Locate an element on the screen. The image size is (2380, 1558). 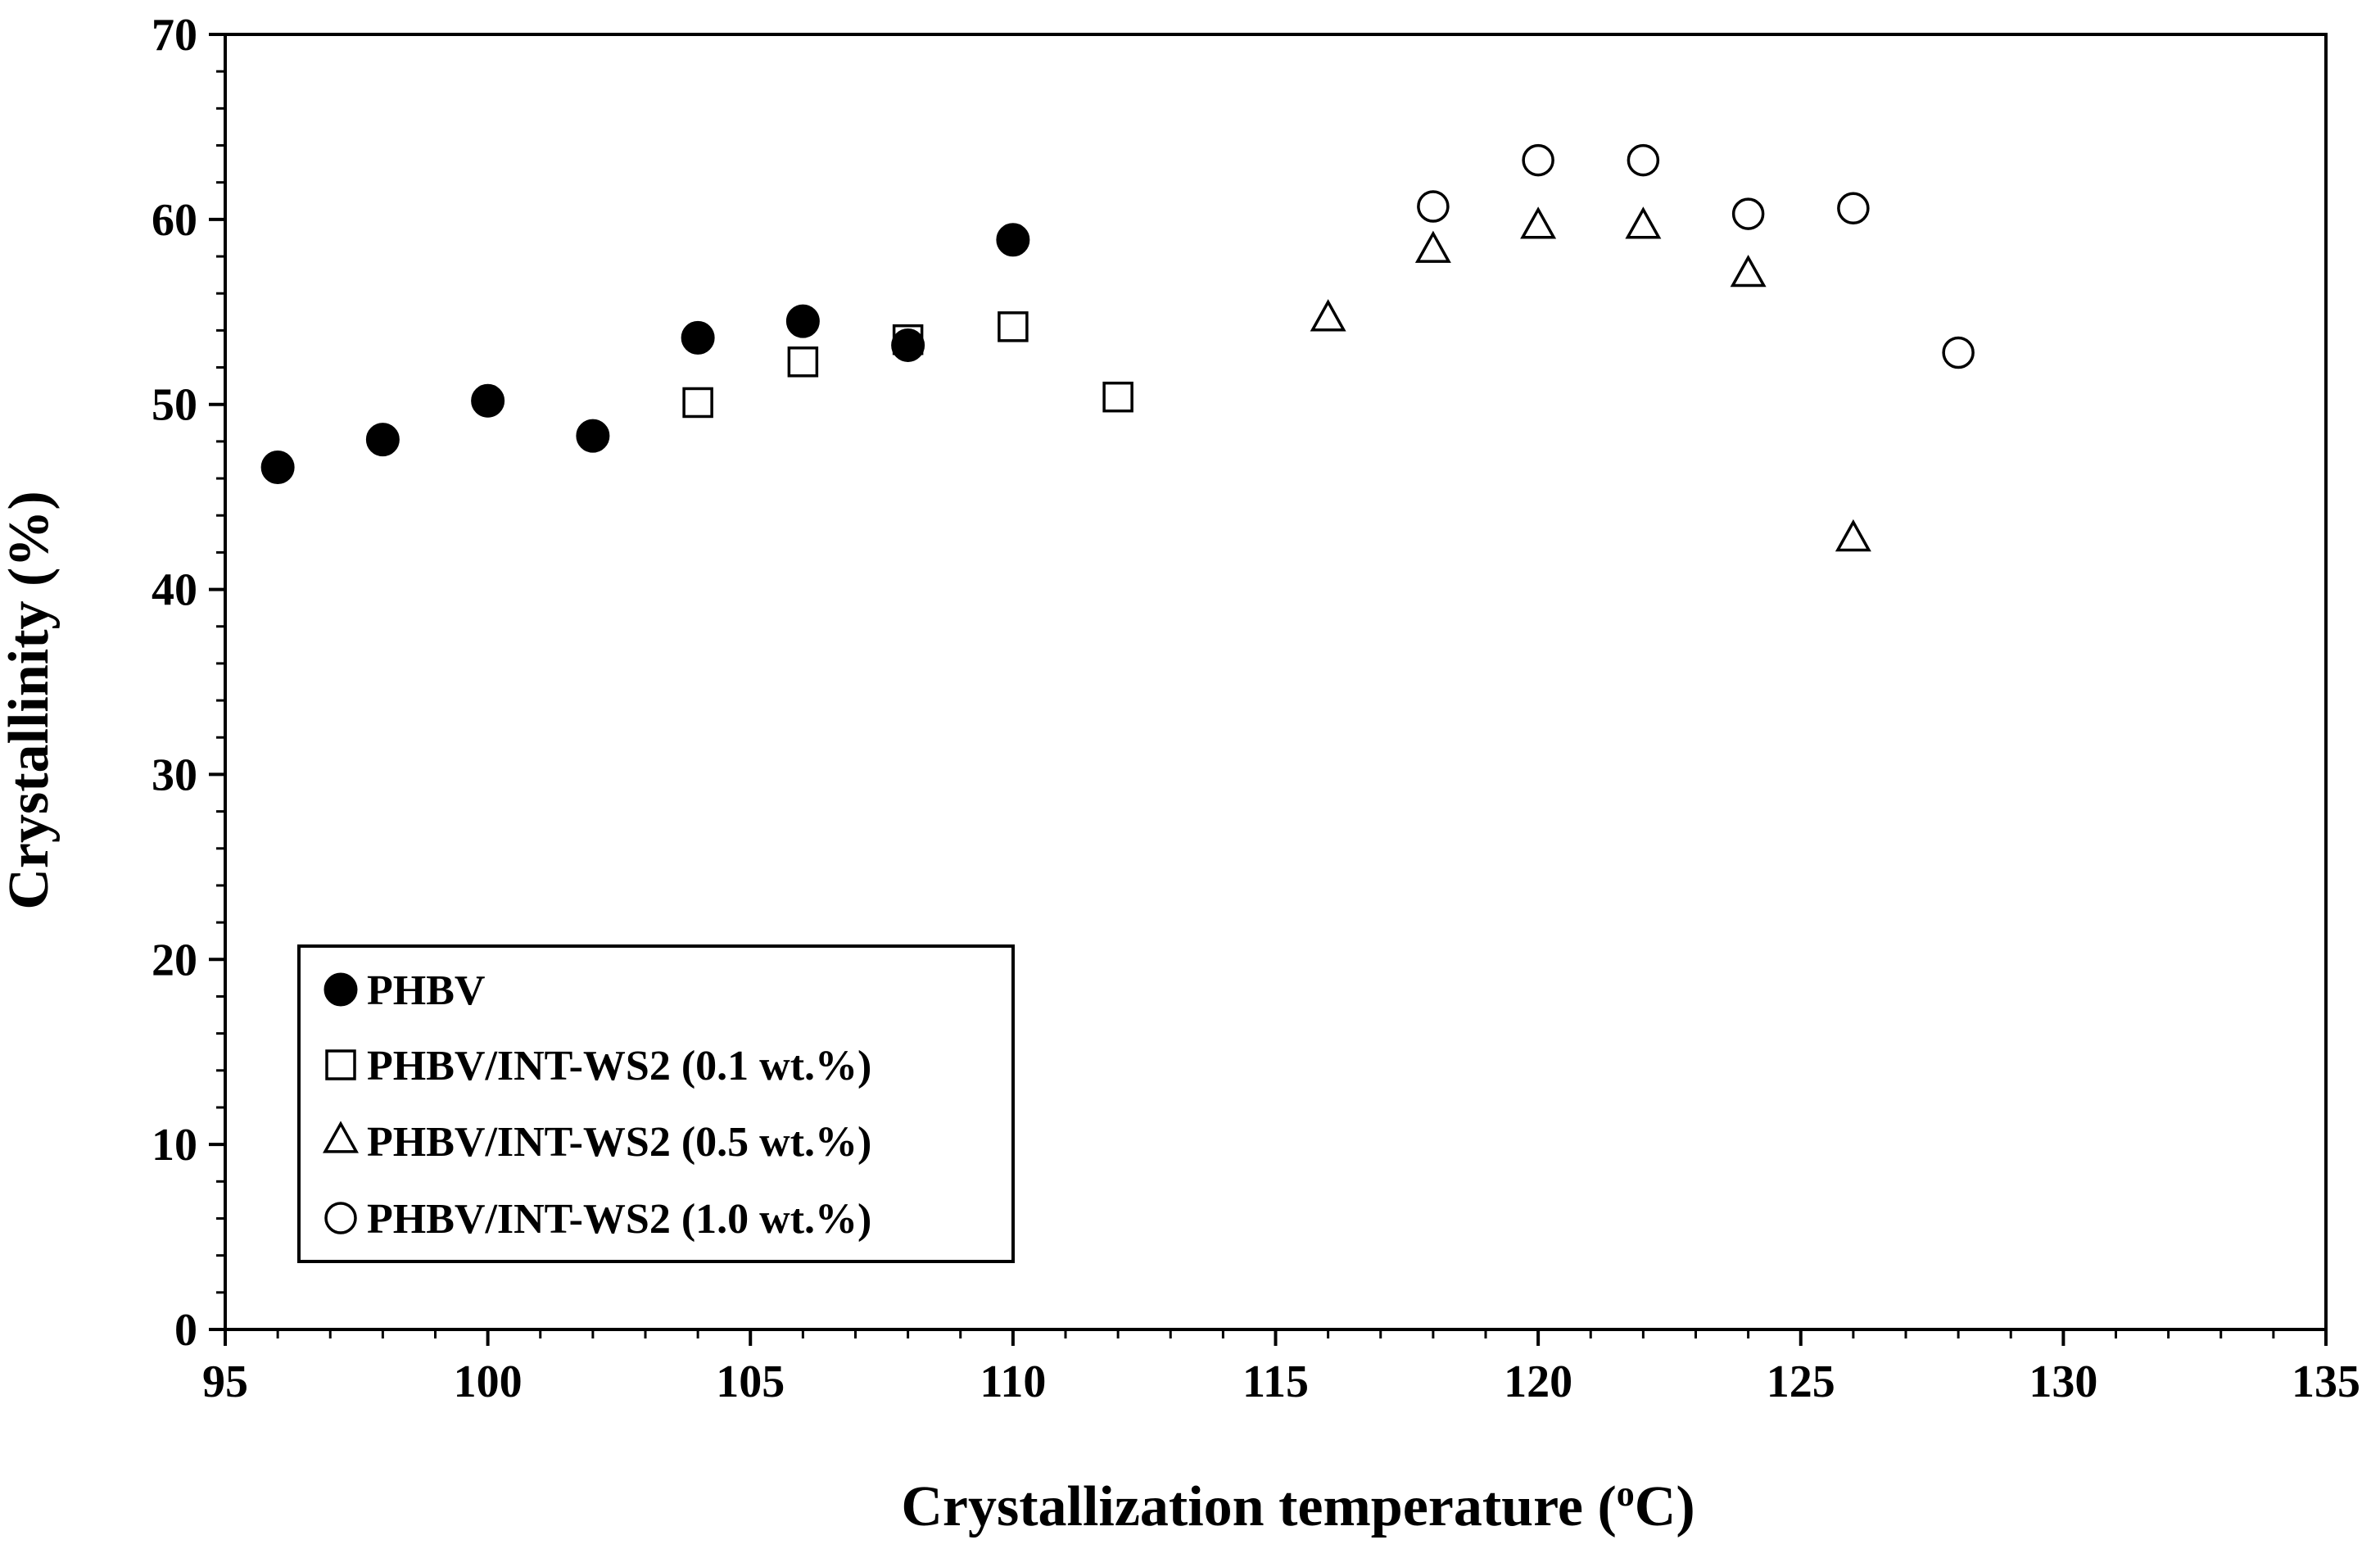
x-tick-label: 100 is located at coordinates (489, 1381).